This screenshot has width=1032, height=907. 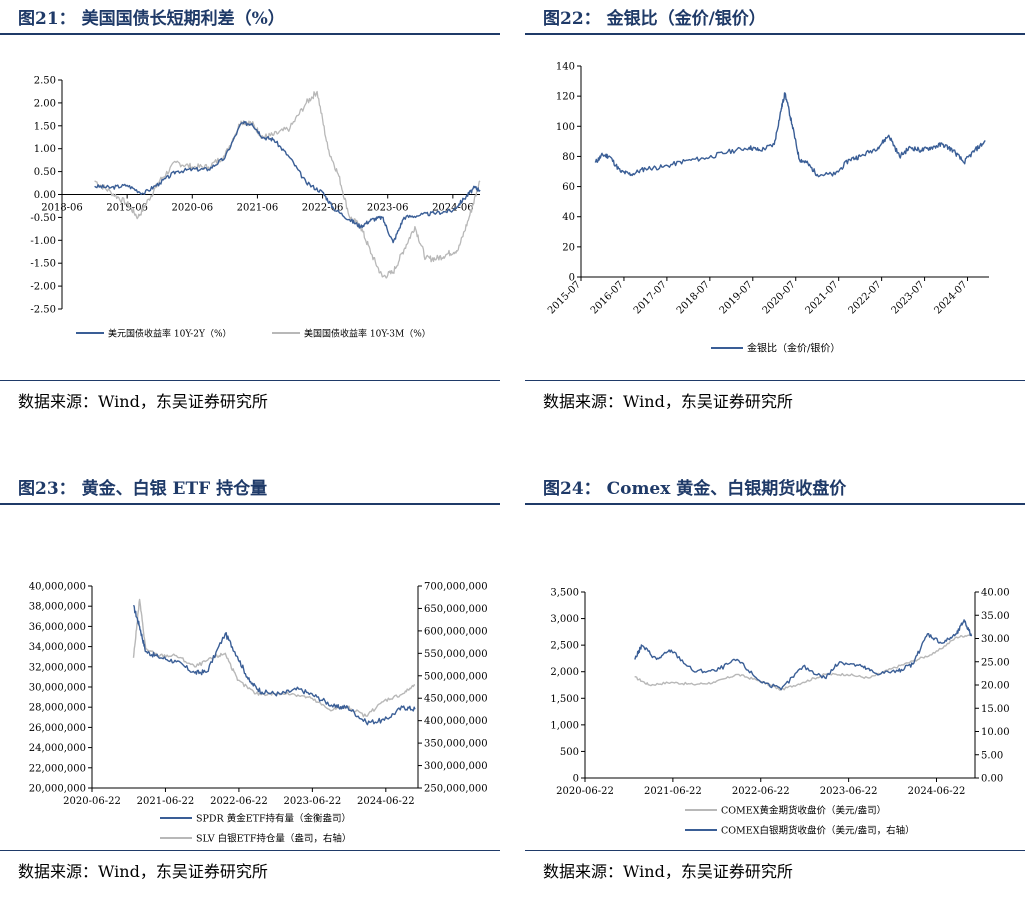 What do you see at coordinates (654, 19) in the screenshot?
I see `panel-title: 图22： 金银比（金价/银价）` at bounding box center [654, 19].